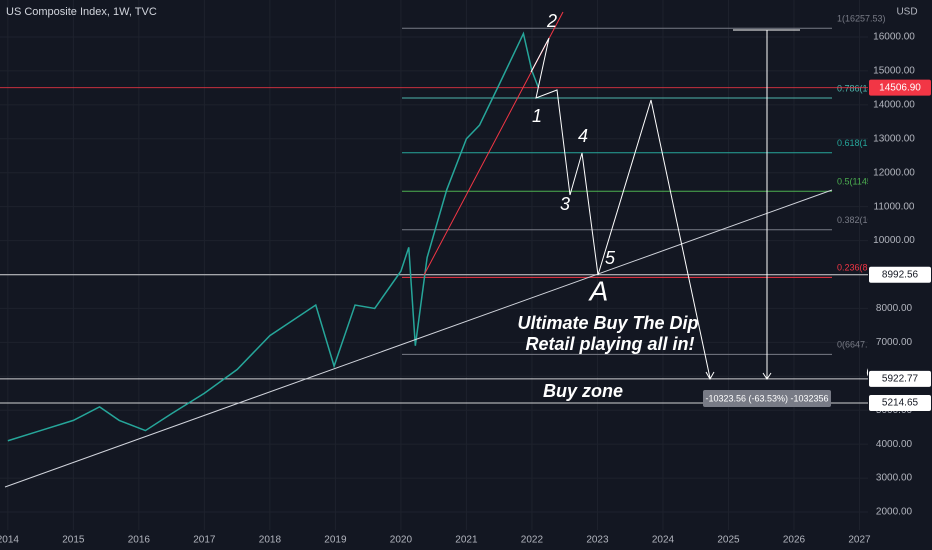  I want to click on x-tick-label: 2025, so click(728, 540).